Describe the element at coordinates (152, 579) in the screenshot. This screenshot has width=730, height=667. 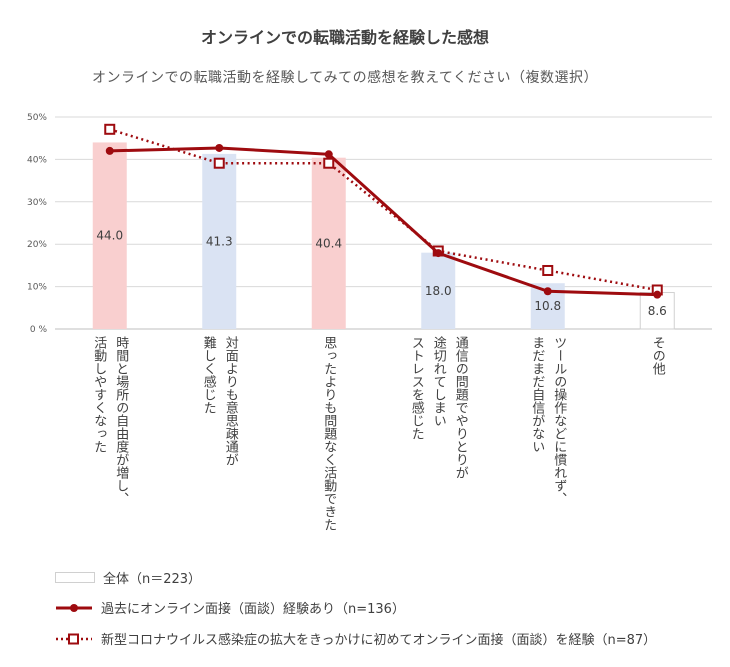
I see `legend-label-overall: 全体（n＝223）` at that location.